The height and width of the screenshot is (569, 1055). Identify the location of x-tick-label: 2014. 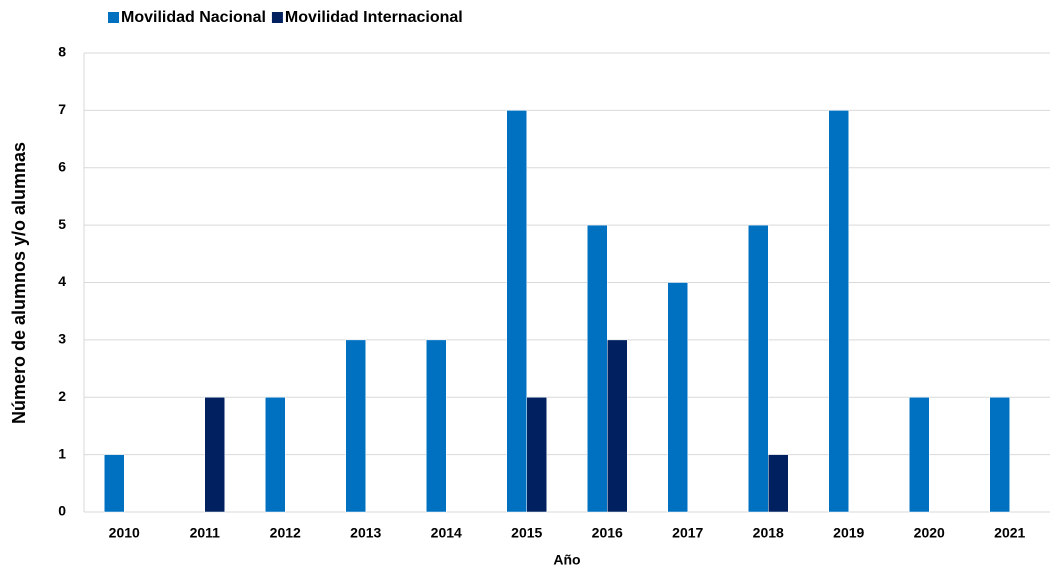
(446, 533).